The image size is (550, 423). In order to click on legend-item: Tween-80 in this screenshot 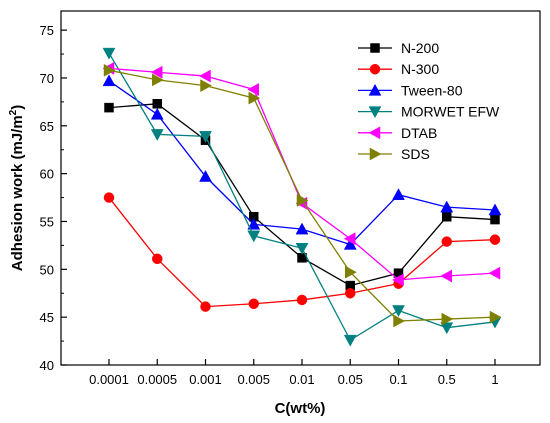, I will do `click(410, 90)`.